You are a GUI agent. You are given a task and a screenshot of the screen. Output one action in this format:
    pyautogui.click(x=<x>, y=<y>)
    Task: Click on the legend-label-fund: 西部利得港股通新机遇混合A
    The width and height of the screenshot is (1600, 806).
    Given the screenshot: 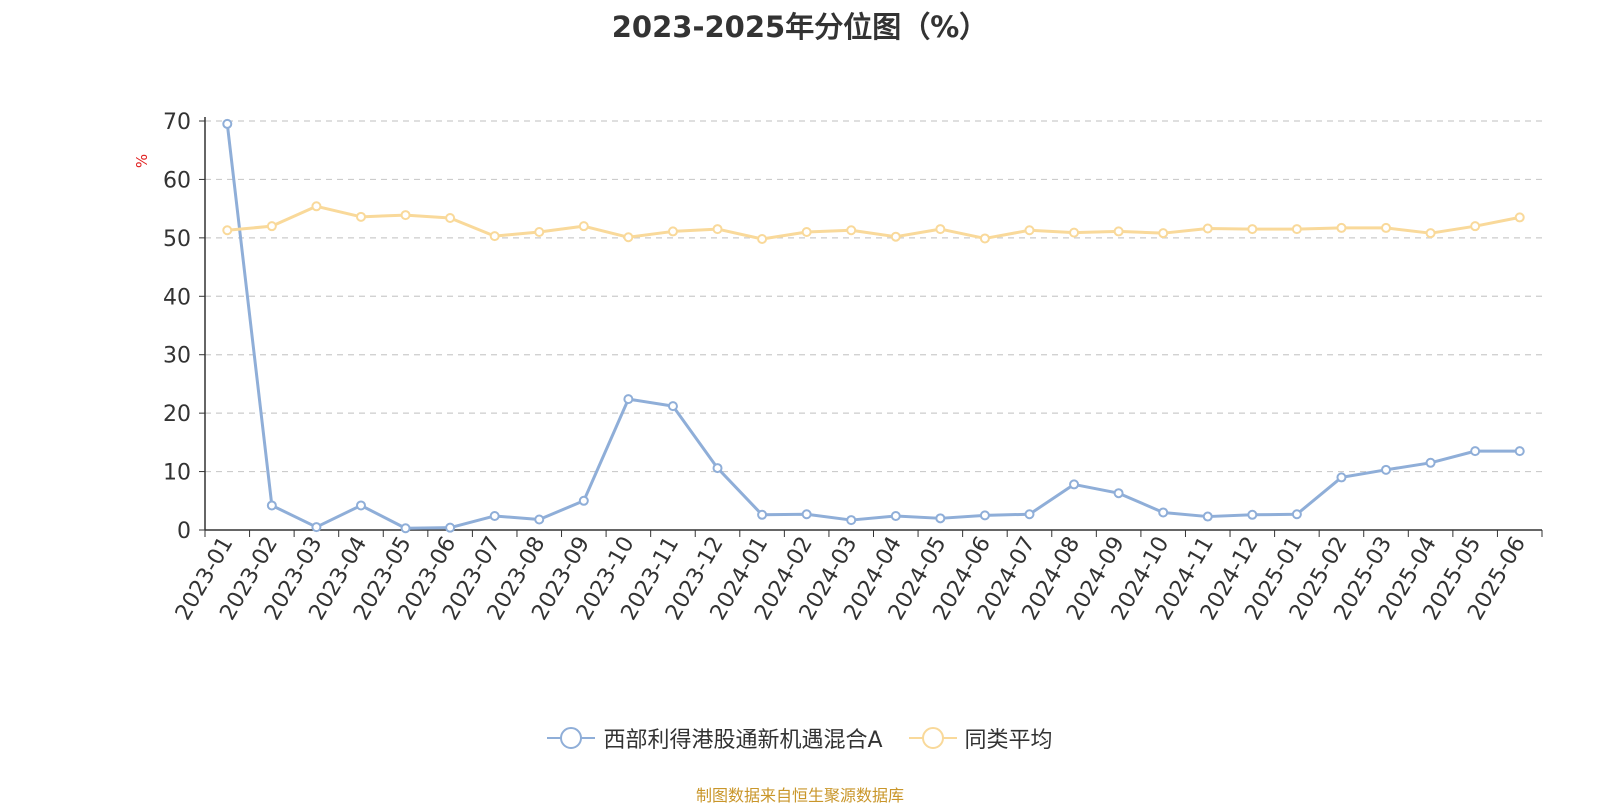 What is the action you would take?
    pyautogui.click(x=743, y=740)
    